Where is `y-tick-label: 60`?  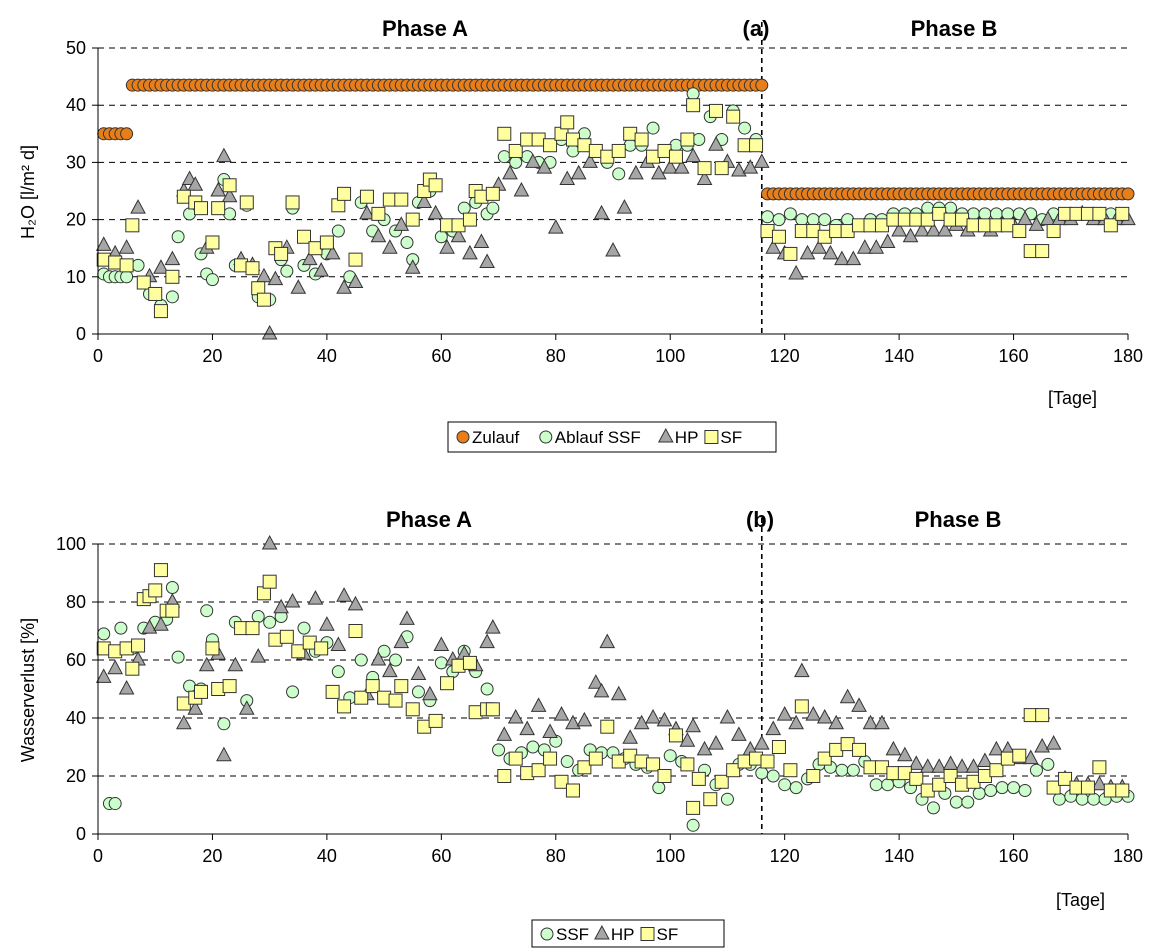
y-tick-label: 60 is located at coordinates (76, 660).